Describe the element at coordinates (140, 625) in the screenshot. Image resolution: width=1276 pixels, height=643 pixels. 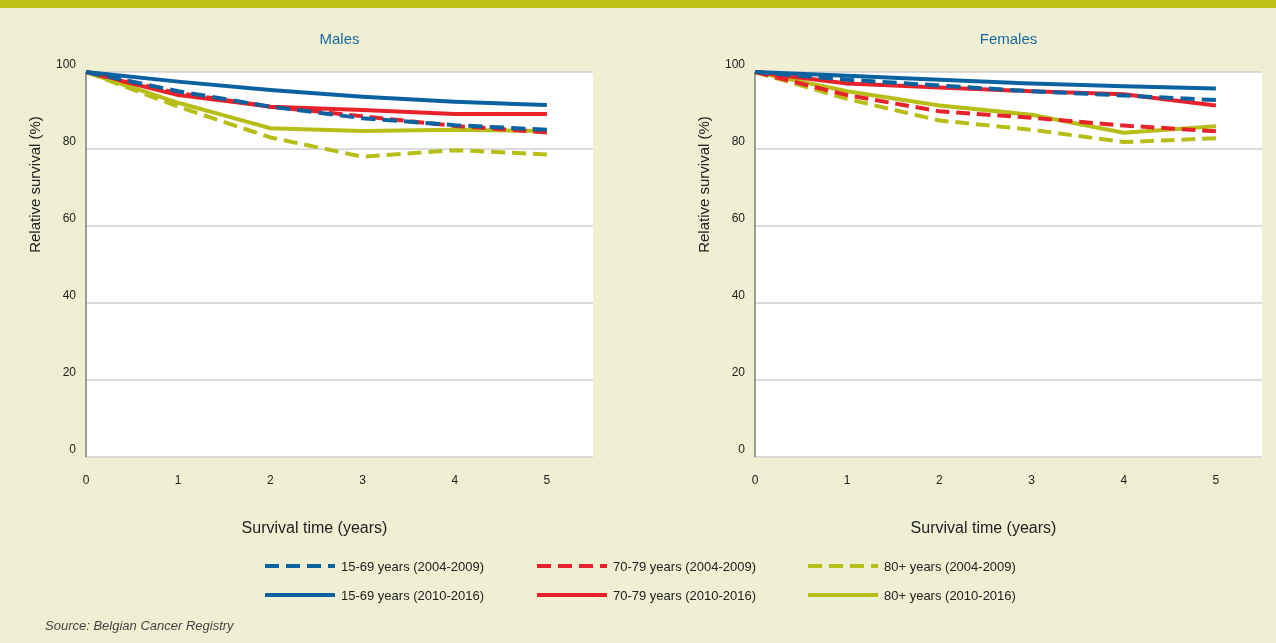
I see `source-note: Source: Belgian Cancer Registry` at that location.